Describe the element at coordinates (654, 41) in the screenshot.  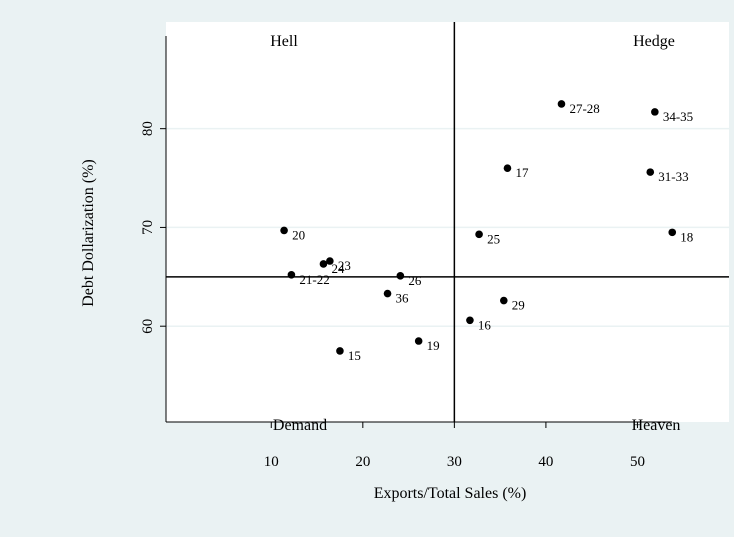
I see `quadrant-label-hedge: Hedge` at that location.